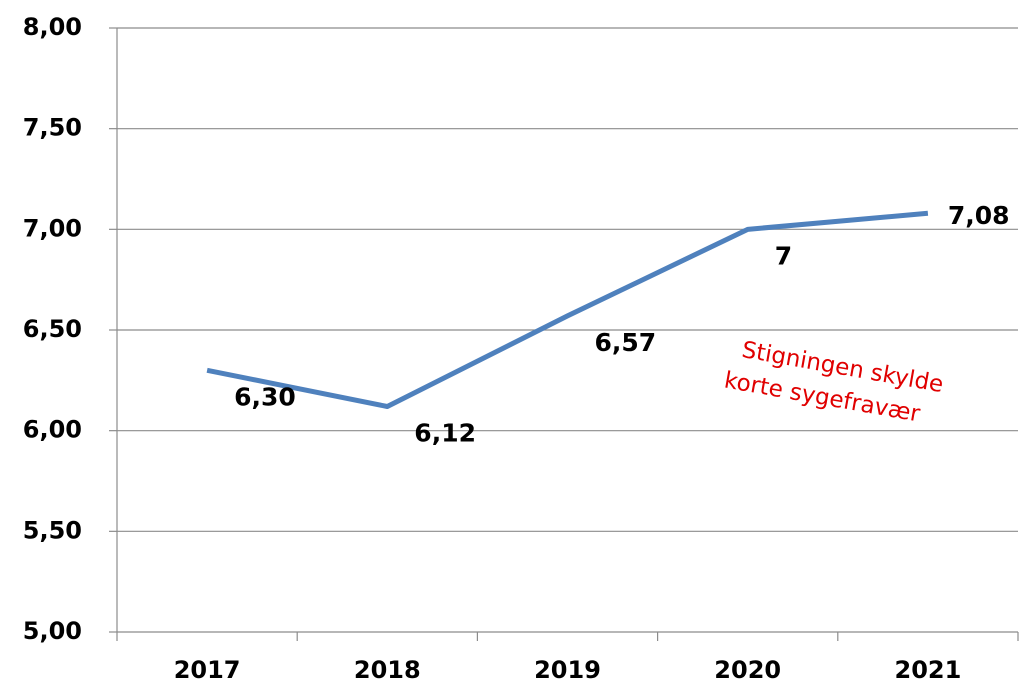 The width and height of the screenshot is (1021, 693). Describe the element at coordinates (626, 342) in the screenshot. I see `data-label: 6,57` at that location.